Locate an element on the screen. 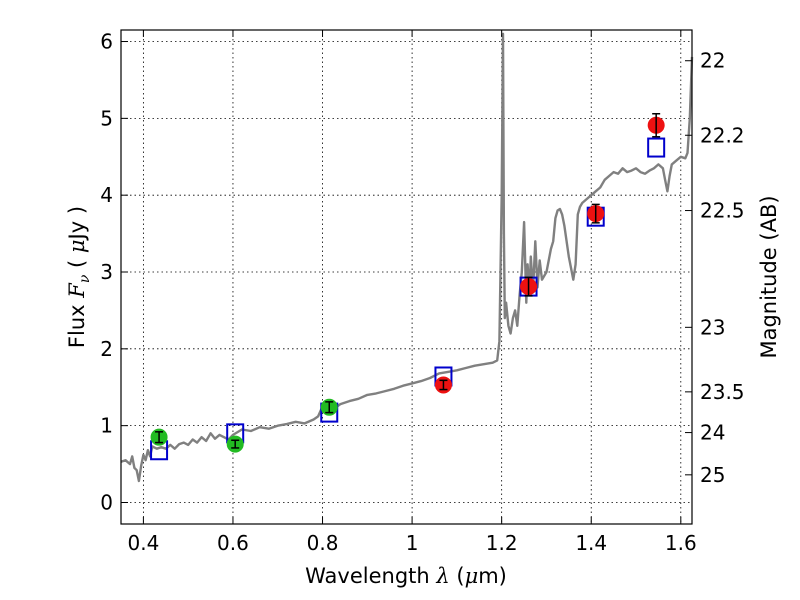  mag-tick-label: 25 is located at coordinates (712, 475).